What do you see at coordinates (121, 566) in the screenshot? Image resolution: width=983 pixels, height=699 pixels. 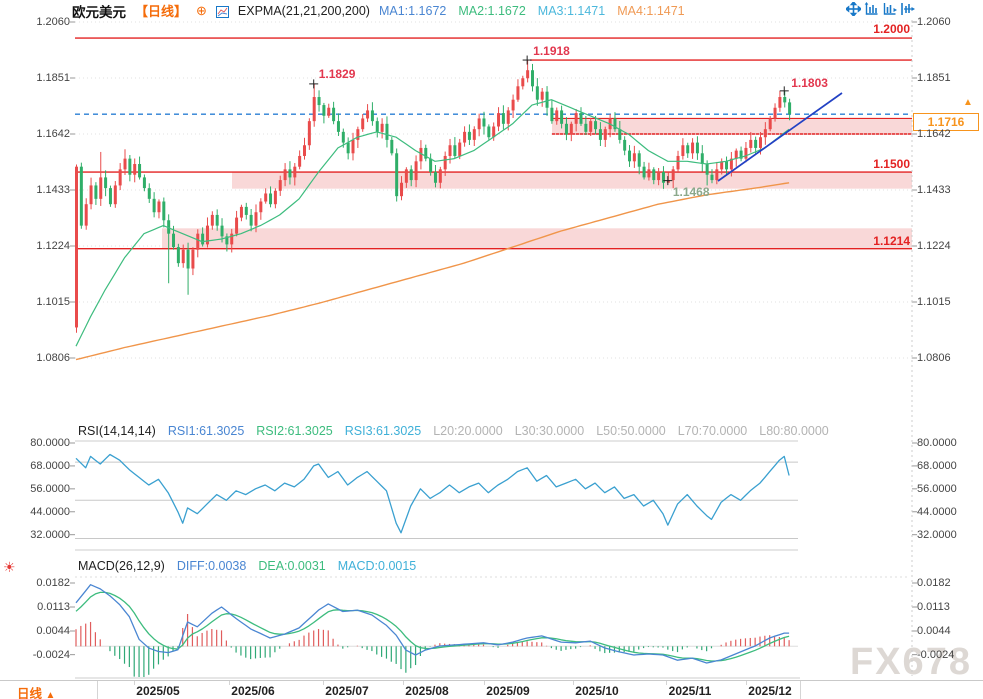 I see `macd-title: MACD(26,12,9)` at bounding box center [121, 566].